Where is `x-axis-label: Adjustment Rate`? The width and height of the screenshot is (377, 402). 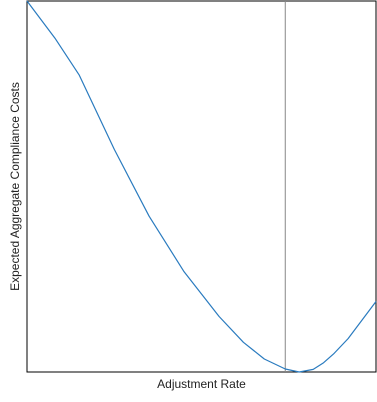
x-axis-label: Adjustment Rate is located at coordinates (201, 384).